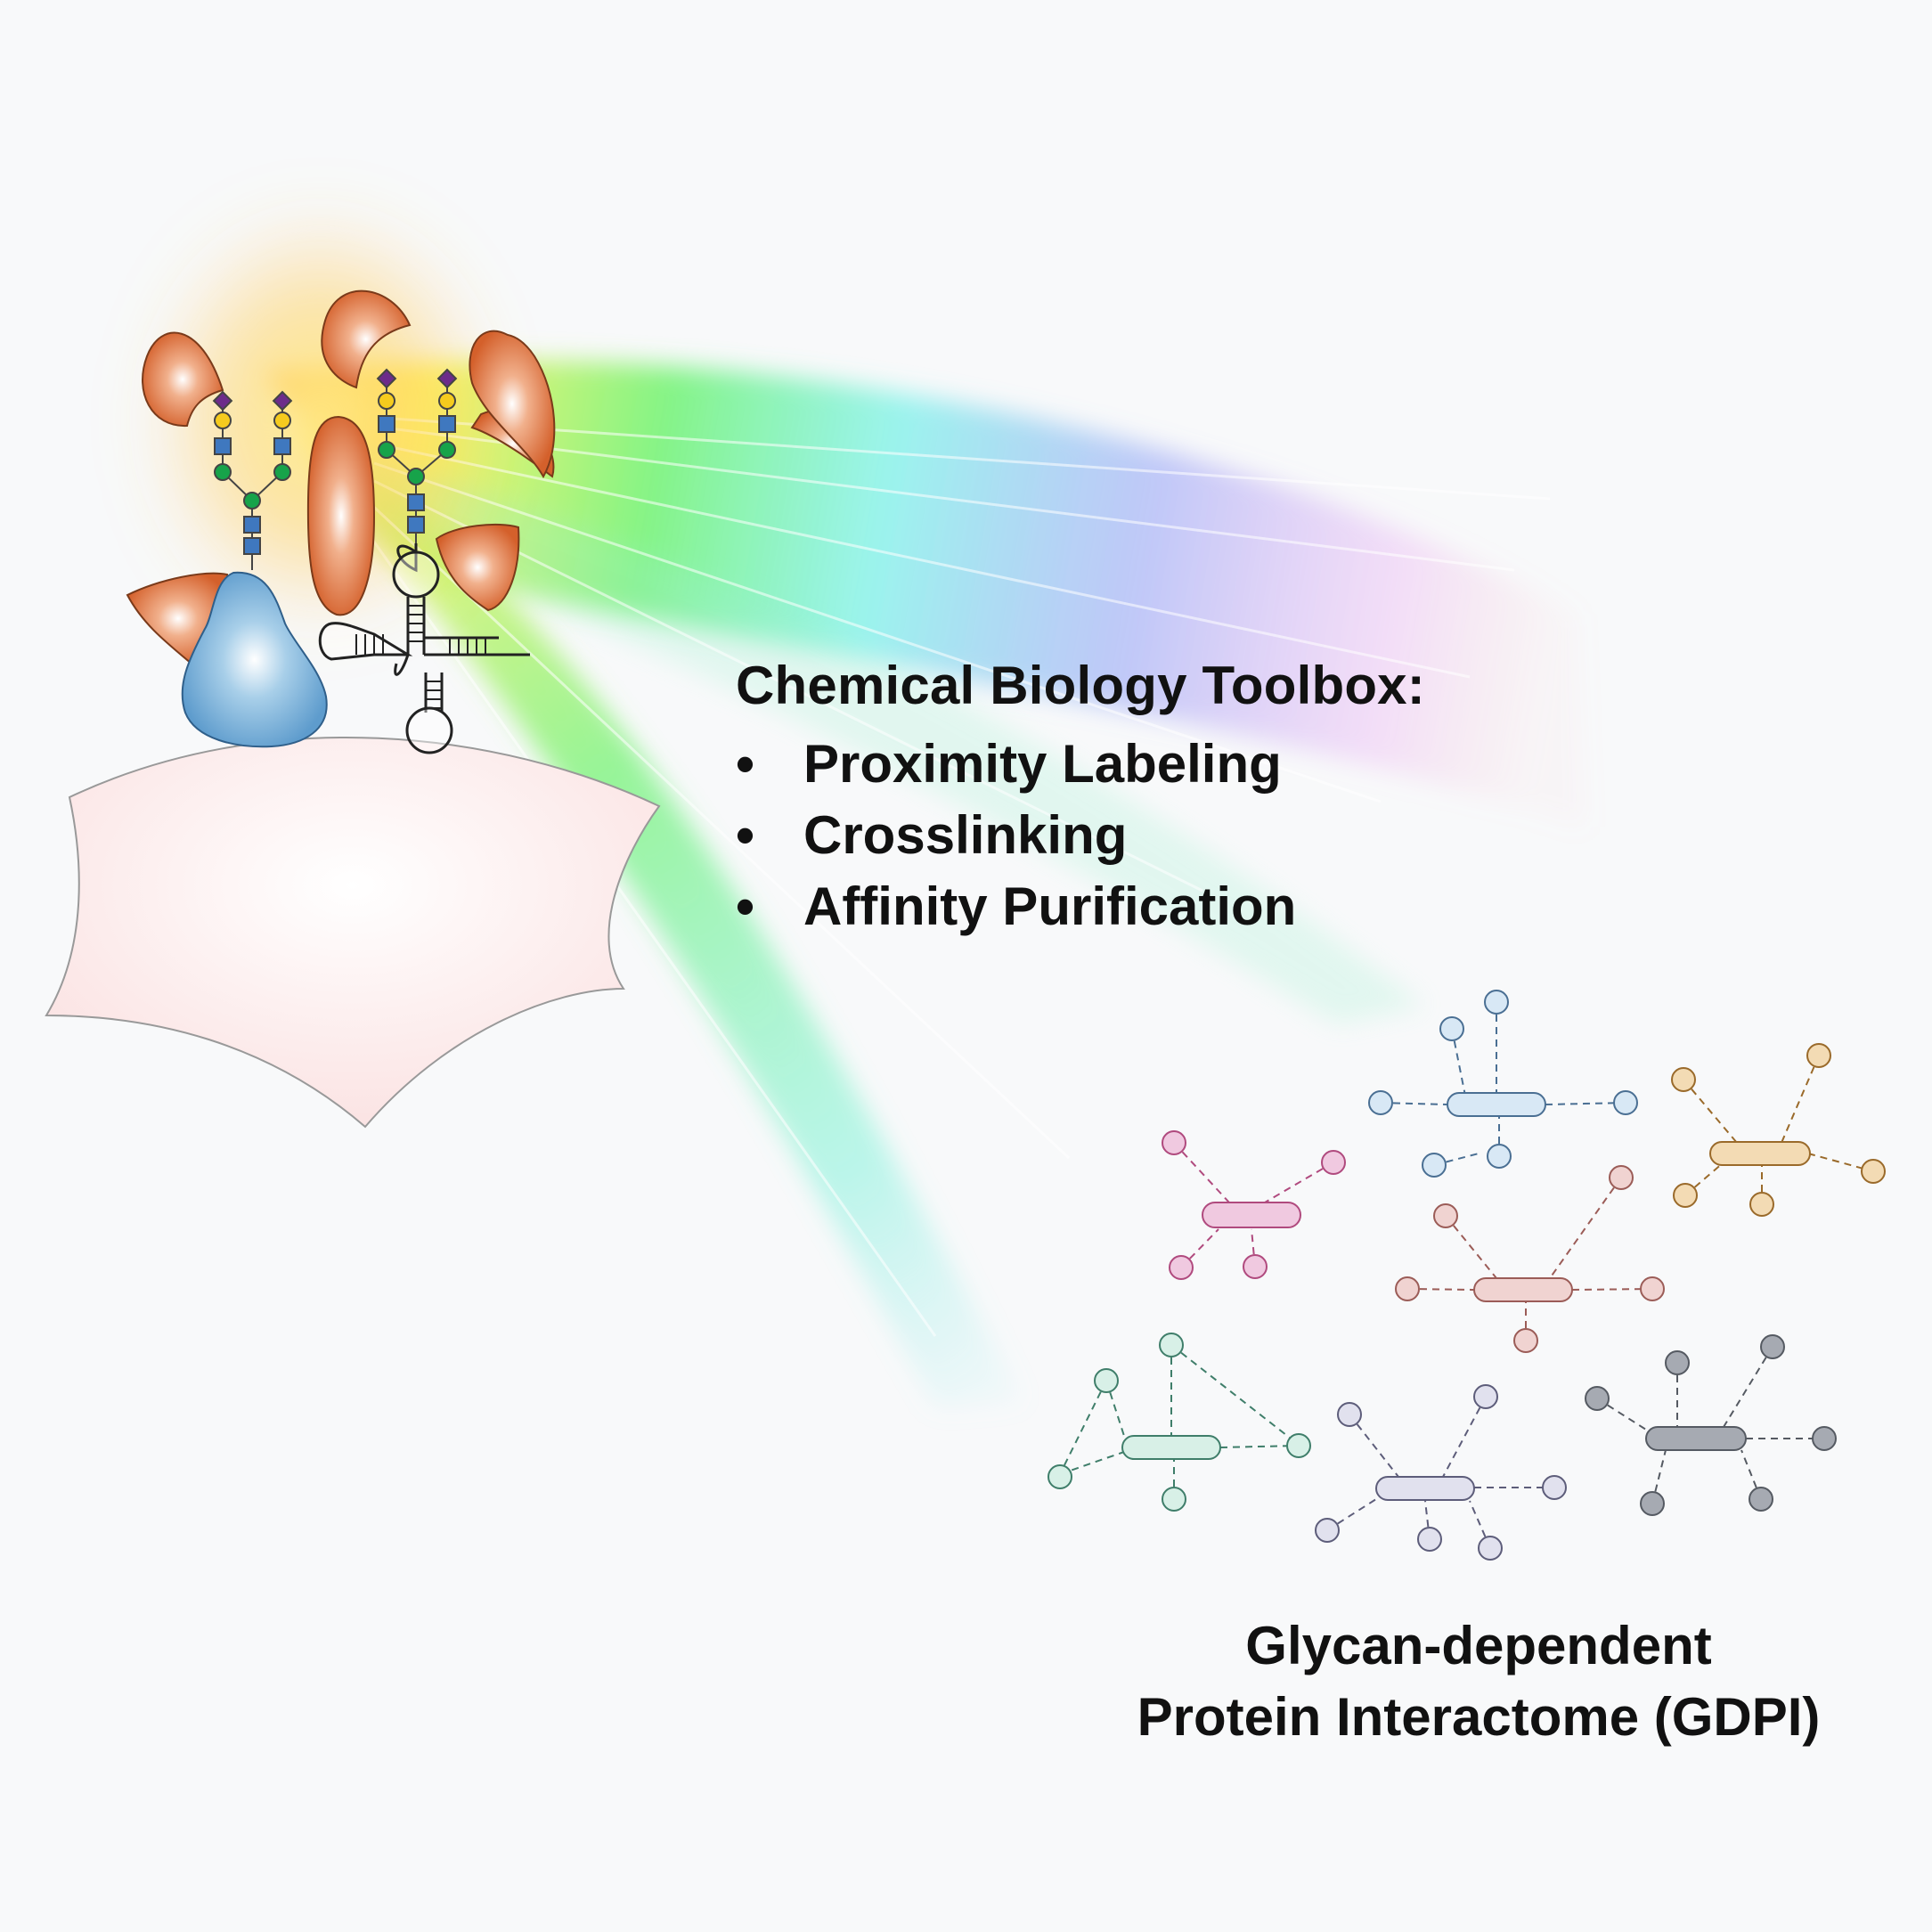 The height and width of the screenshot is (1932, 1932). Describe the element at coordinates (1479, 1646) in the screenshot. I see `gdpi-caption-line-1: Glycan-dependent` at that location.